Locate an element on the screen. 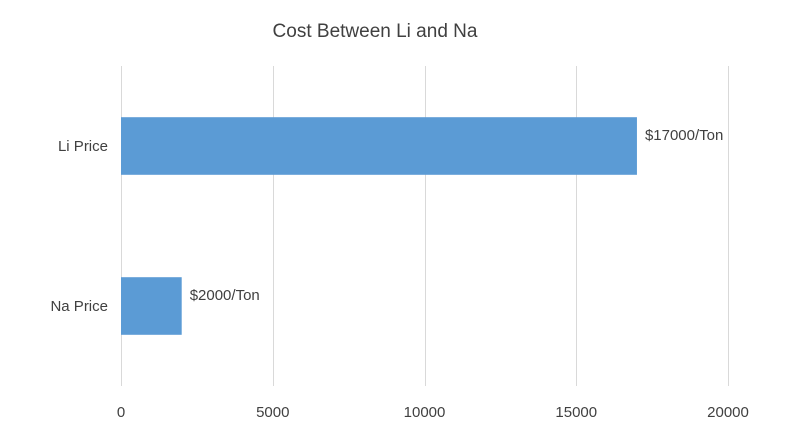 Image resolution: width=791 pixels, height=445 pixels. category-label: Na Price is located at coordinates (79, 306).